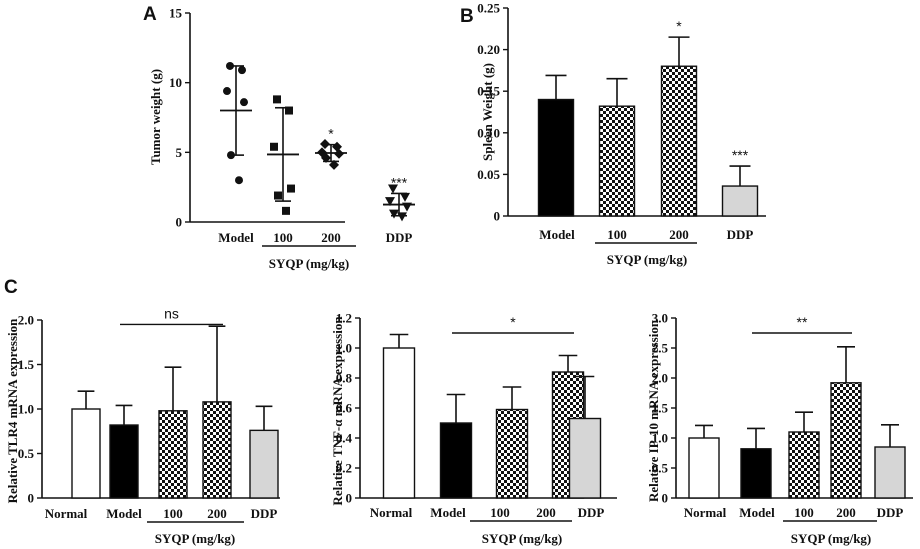  What do you see at coordinates (150, 14) in the screenshot?
I see `panel-letter-A: A` at bounding box center [150, 14].